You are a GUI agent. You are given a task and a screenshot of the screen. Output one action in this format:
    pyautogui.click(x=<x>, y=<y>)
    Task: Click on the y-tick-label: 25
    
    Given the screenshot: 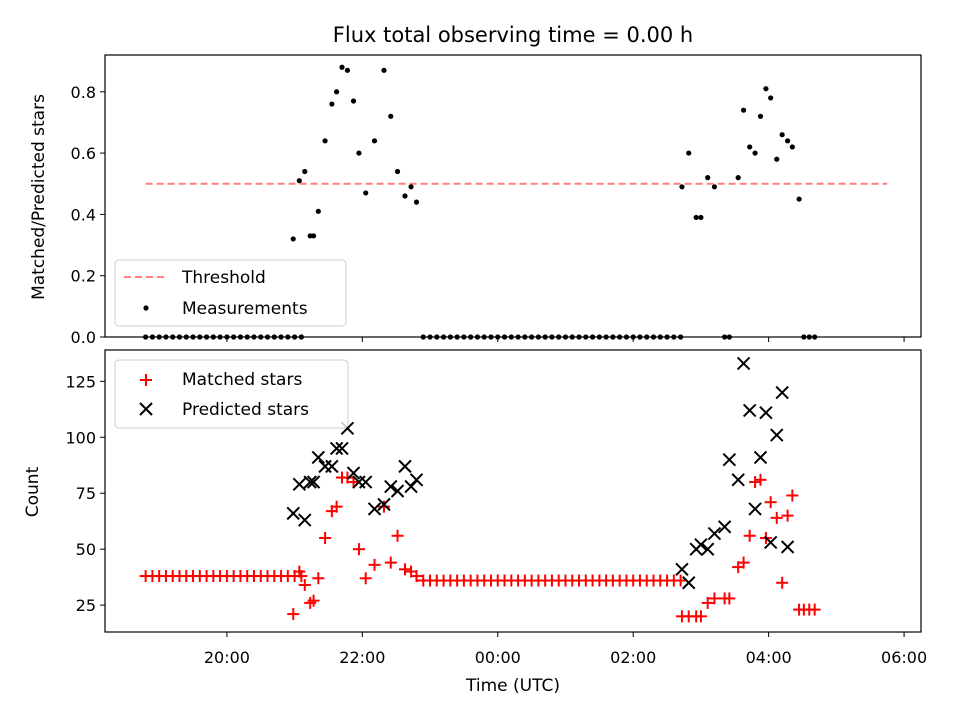 What is the action you would take?
    pyautogui.click(x=86, y=605)
    